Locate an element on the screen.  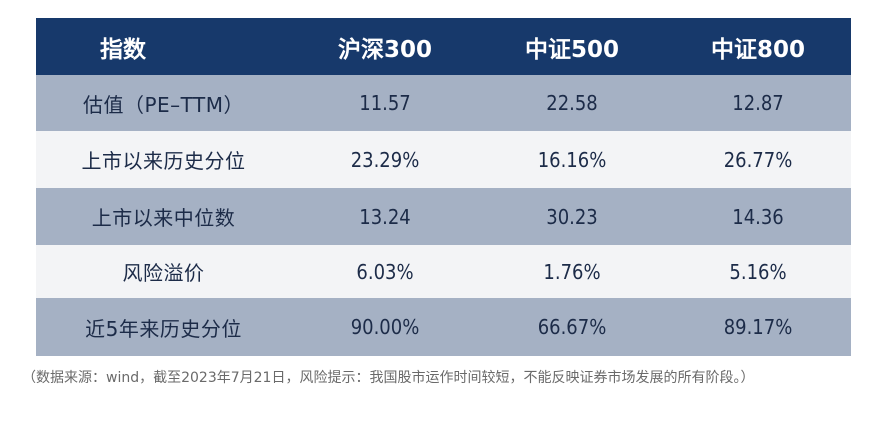
table-row: 风险溢价 6.03% 1.76% 5.16% is located at coordinates (443, 271).